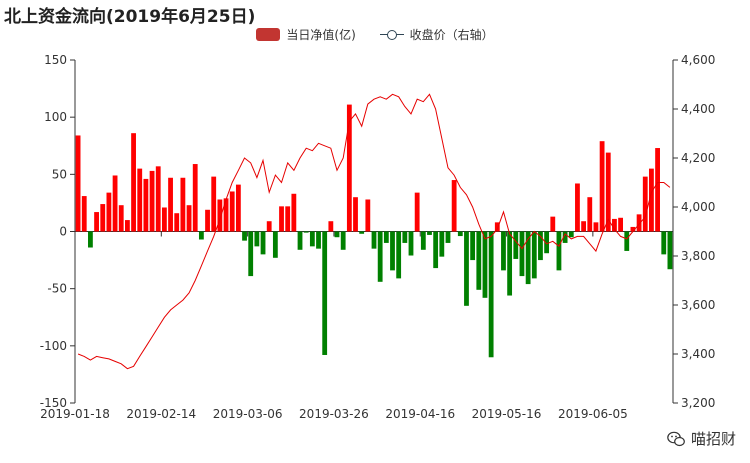 The image size is (750, 463). What do you see at coordinates (248, 414) in the screenshot?
I see `x-tick-label: 2019-03-06` at bounding box center [248, 414].